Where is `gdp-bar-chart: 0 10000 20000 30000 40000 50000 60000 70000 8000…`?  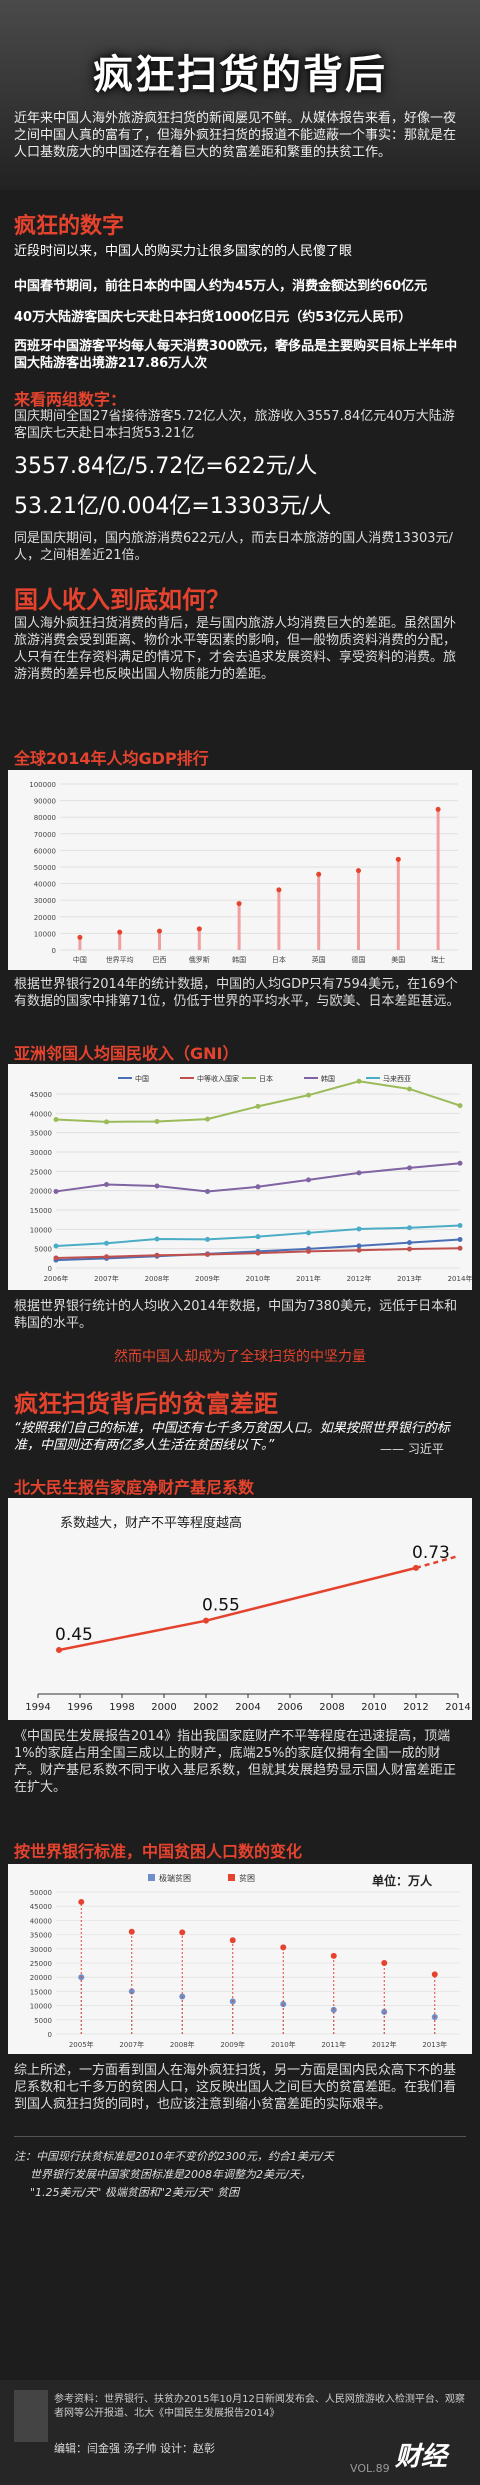 gdp-bar-chart: 0 10000 20000 30000 40000 50000 60000 70000 8000… is located at coordinates (243, 872).